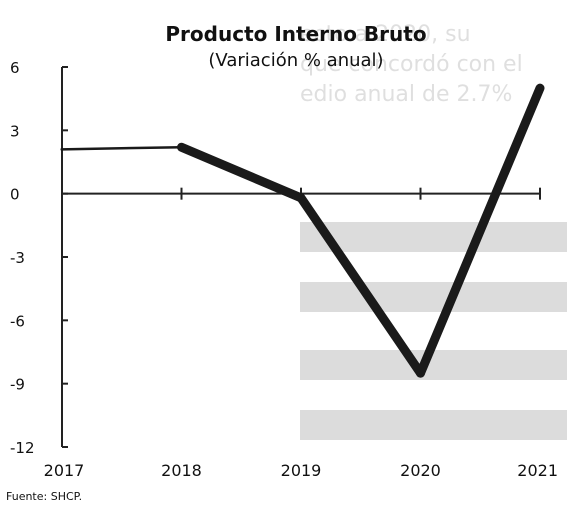 The image size is (567, 506). I want to click on y-tick-label: -3, so click(17, 258).